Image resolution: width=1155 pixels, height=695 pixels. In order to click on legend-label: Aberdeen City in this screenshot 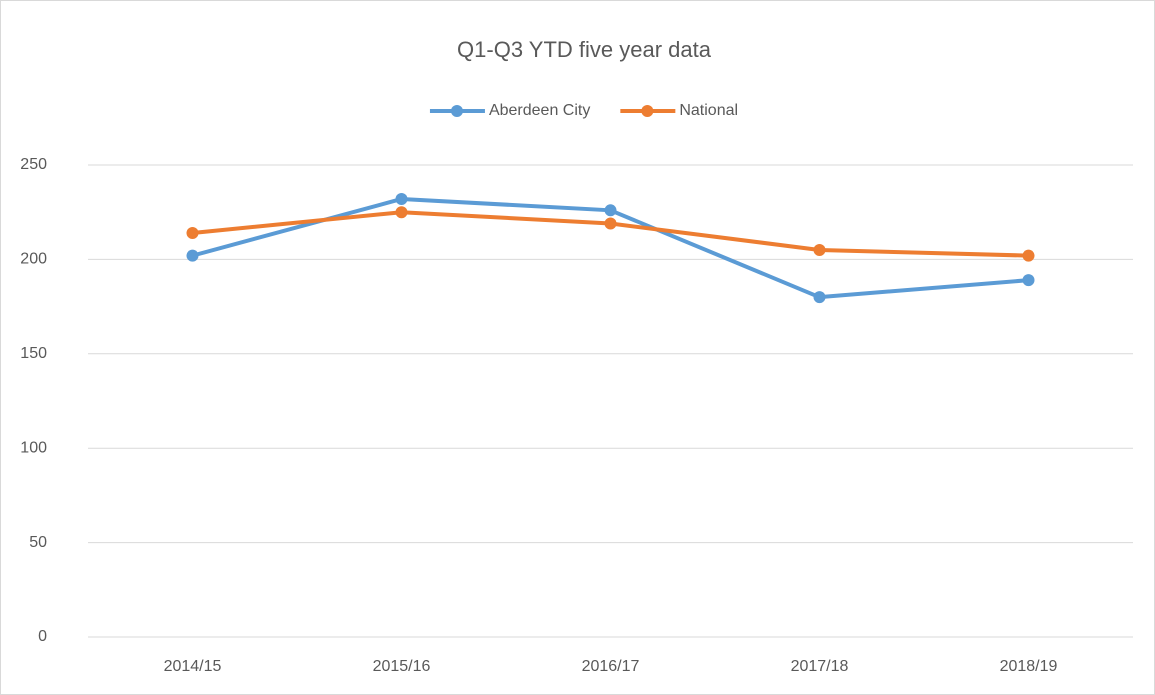, I will do `click(539, 110)`.